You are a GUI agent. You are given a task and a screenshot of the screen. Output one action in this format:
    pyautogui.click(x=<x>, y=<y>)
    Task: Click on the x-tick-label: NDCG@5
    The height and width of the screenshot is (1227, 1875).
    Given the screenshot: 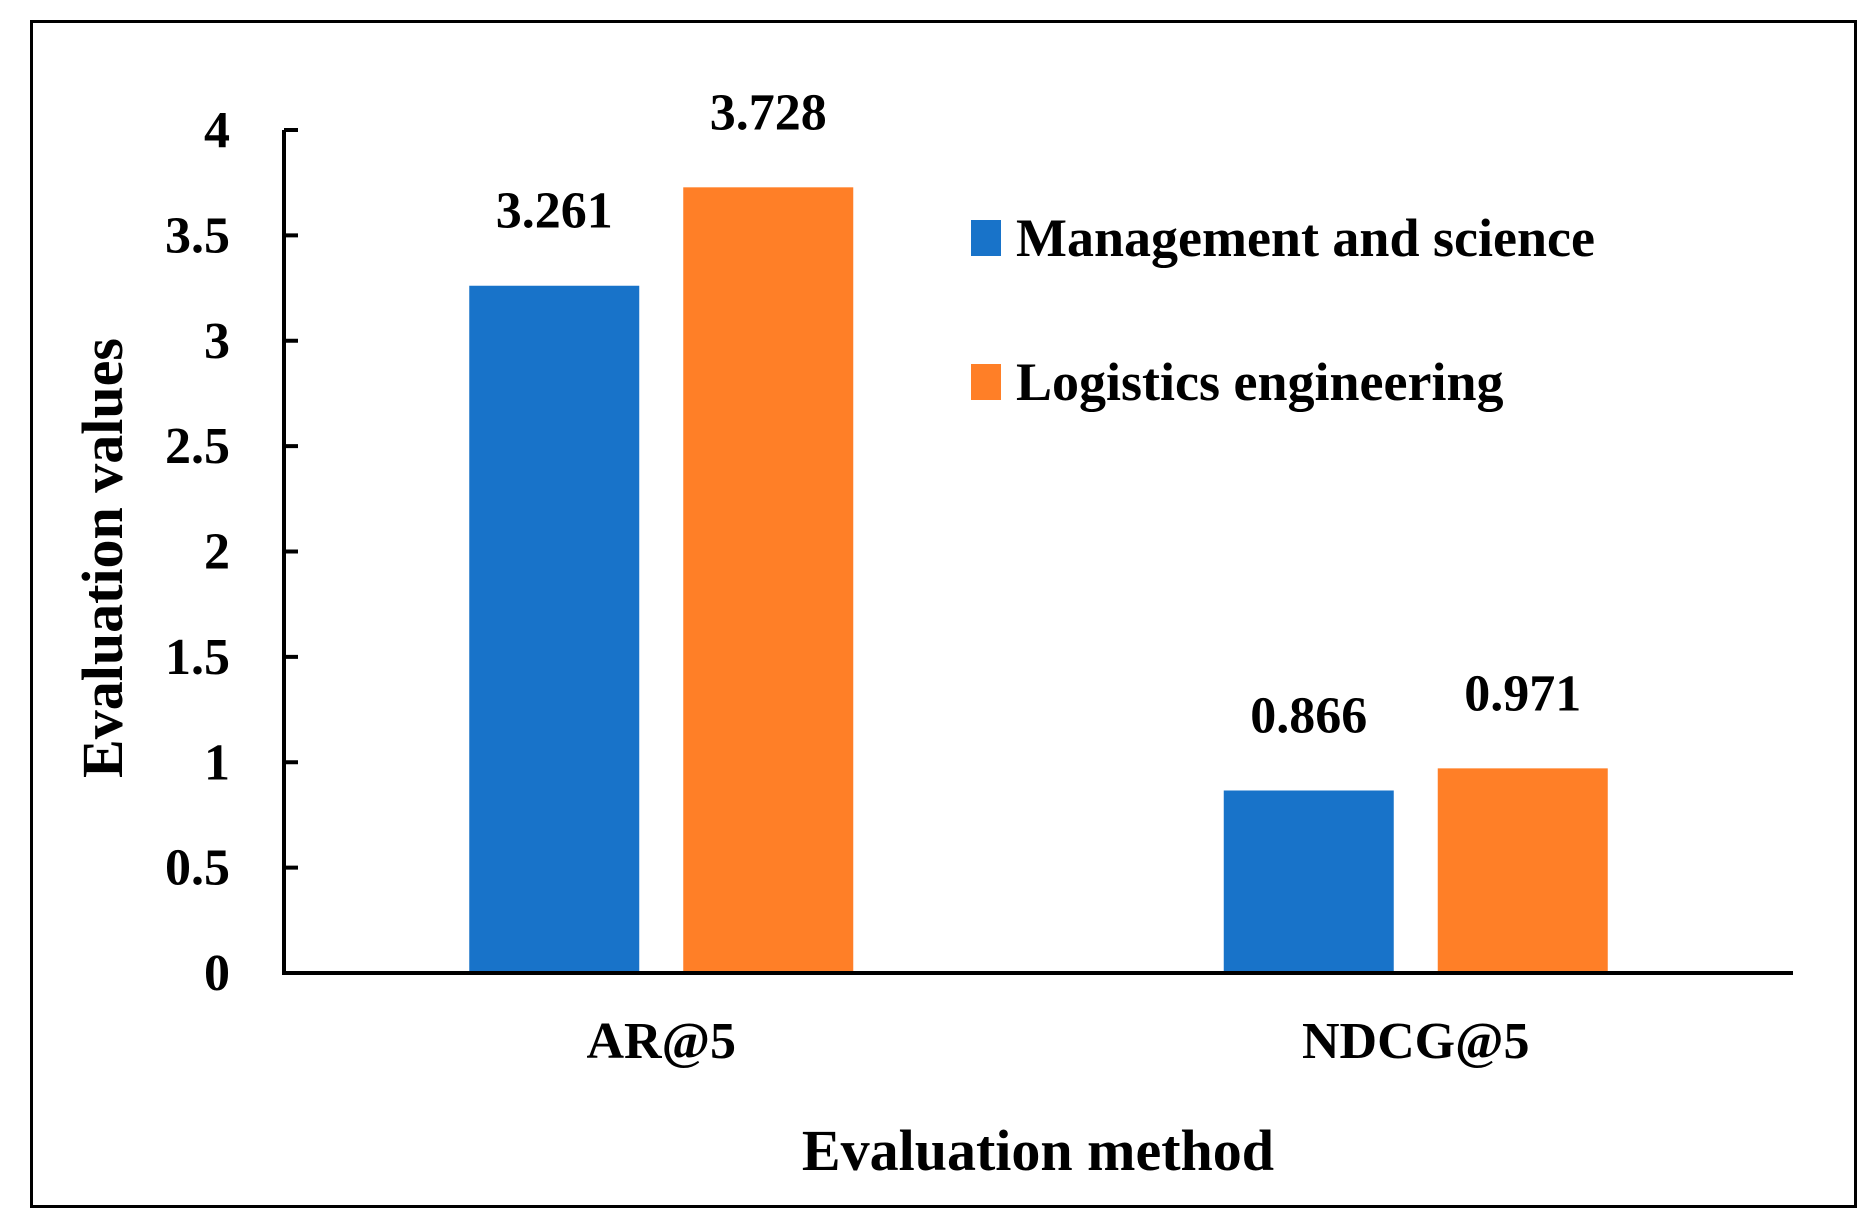 What is the action you would take?
    pyautogui.click(x=1415, y=1041)
    